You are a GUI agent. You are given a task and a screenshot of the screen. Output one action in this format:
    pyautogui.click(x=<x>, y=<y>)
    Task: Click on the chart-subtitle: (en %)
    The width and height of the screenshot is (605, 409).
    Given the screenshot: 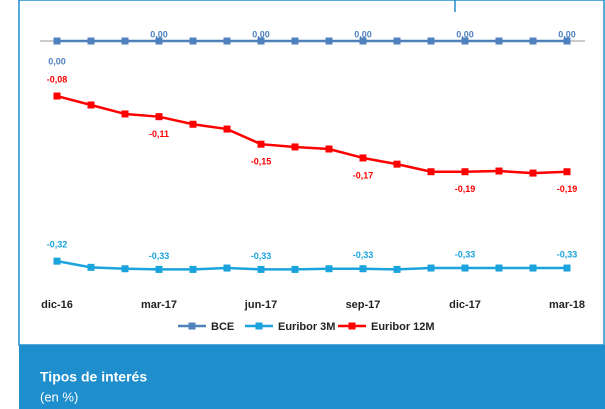 What is the action you would take?
    pyautogui.click(x=59, y=396)
    